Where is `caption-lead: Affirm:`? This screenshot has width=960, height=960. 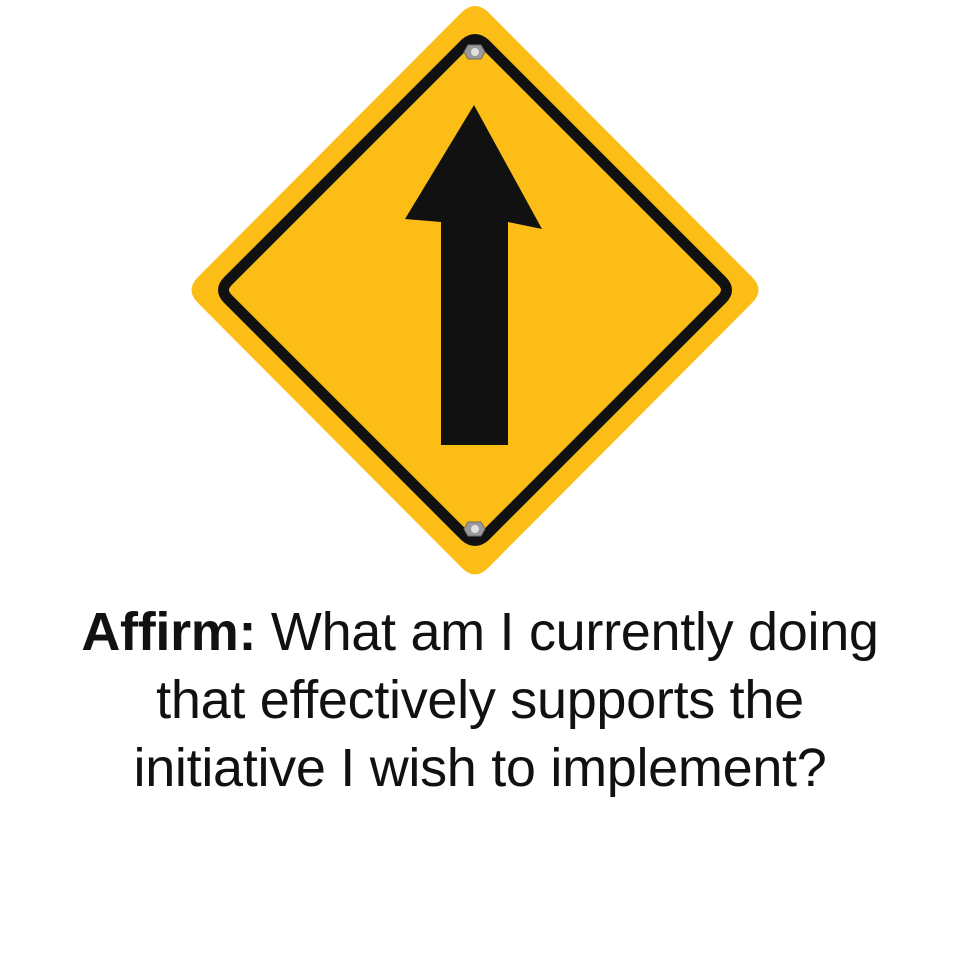 caption-lead: Affirm: is located at coordinates (169, 632).